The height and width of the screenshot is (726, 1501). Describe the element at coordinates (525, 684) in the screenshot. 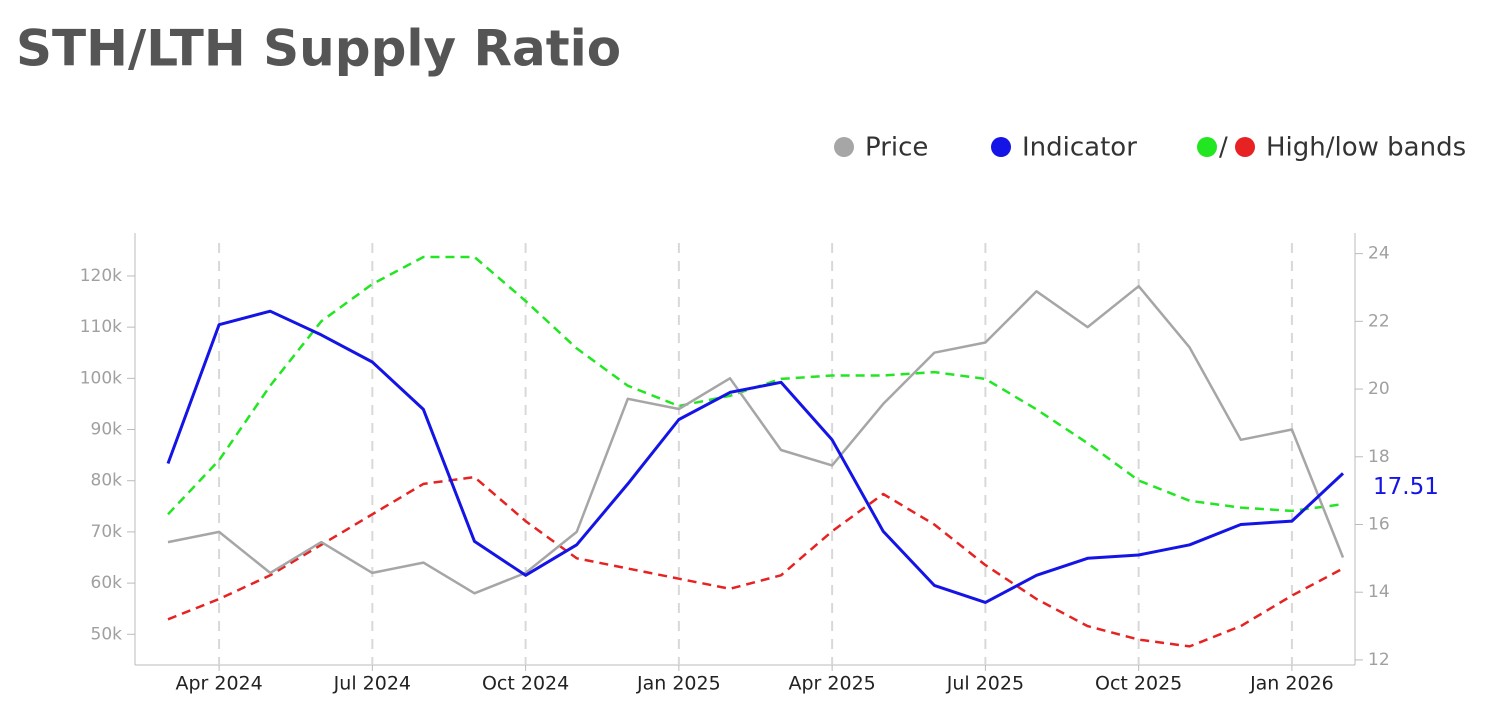

I see `x-tick-label: Oct 2024` at that location.